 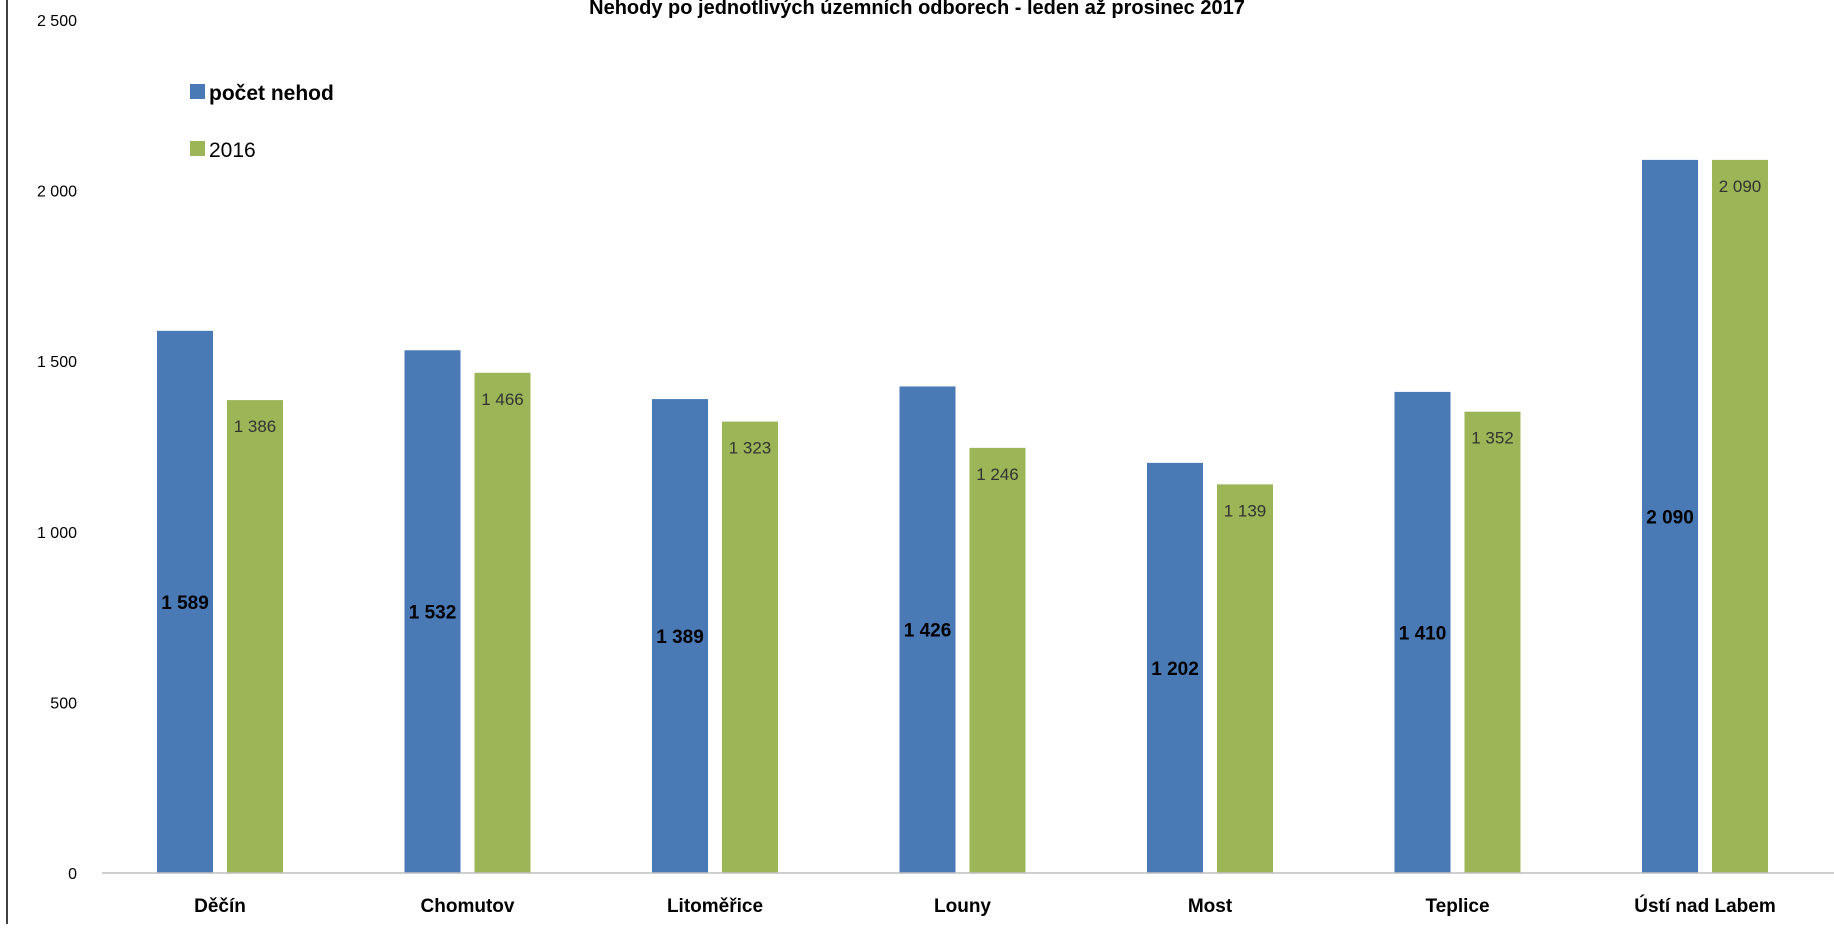 I want to click on data-label-2016: 1 246, so click(x=997, y=474).